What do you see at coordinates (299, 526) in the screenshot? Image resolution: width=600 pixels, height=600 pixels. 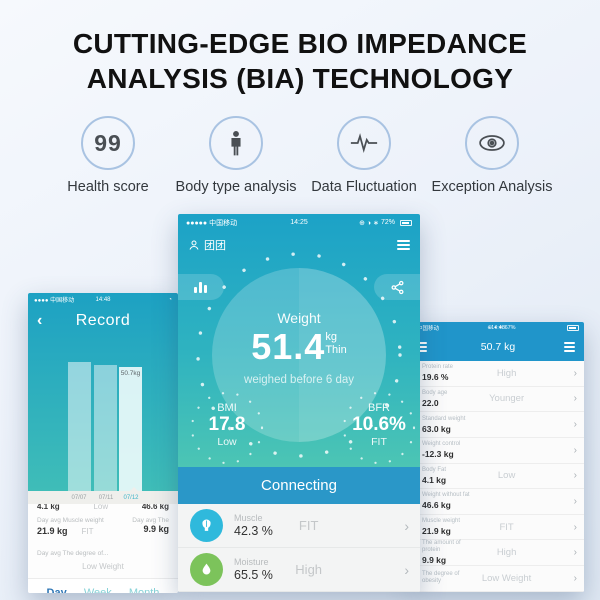 I see `muscle-row: Muscle 42.3 % FIT ›` at bounding box center [299, 526].